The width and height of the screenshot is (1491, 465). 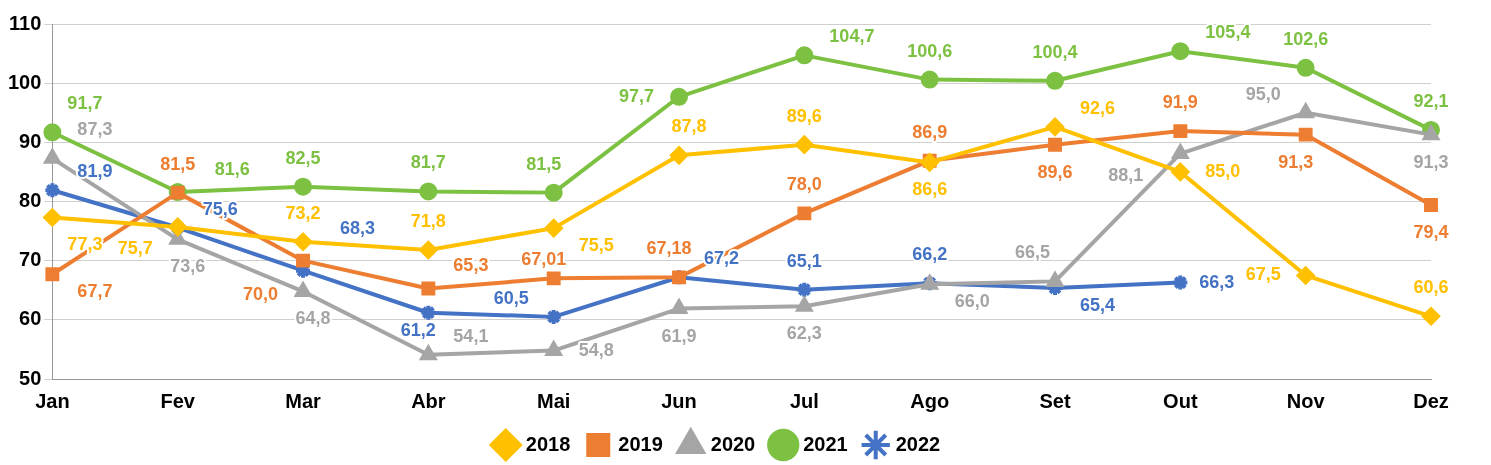 I want to click on data-label: 81,9, so click(x=95, y=171).